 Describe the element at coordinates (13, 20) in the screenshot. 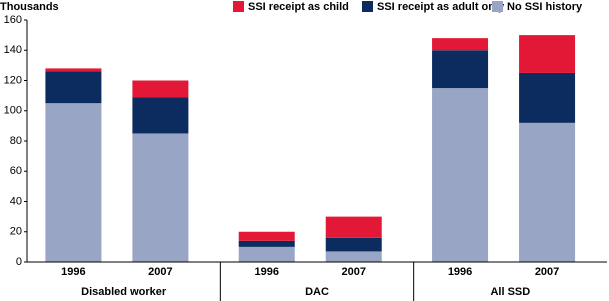

I see `y-tick-label: 160` at that location.